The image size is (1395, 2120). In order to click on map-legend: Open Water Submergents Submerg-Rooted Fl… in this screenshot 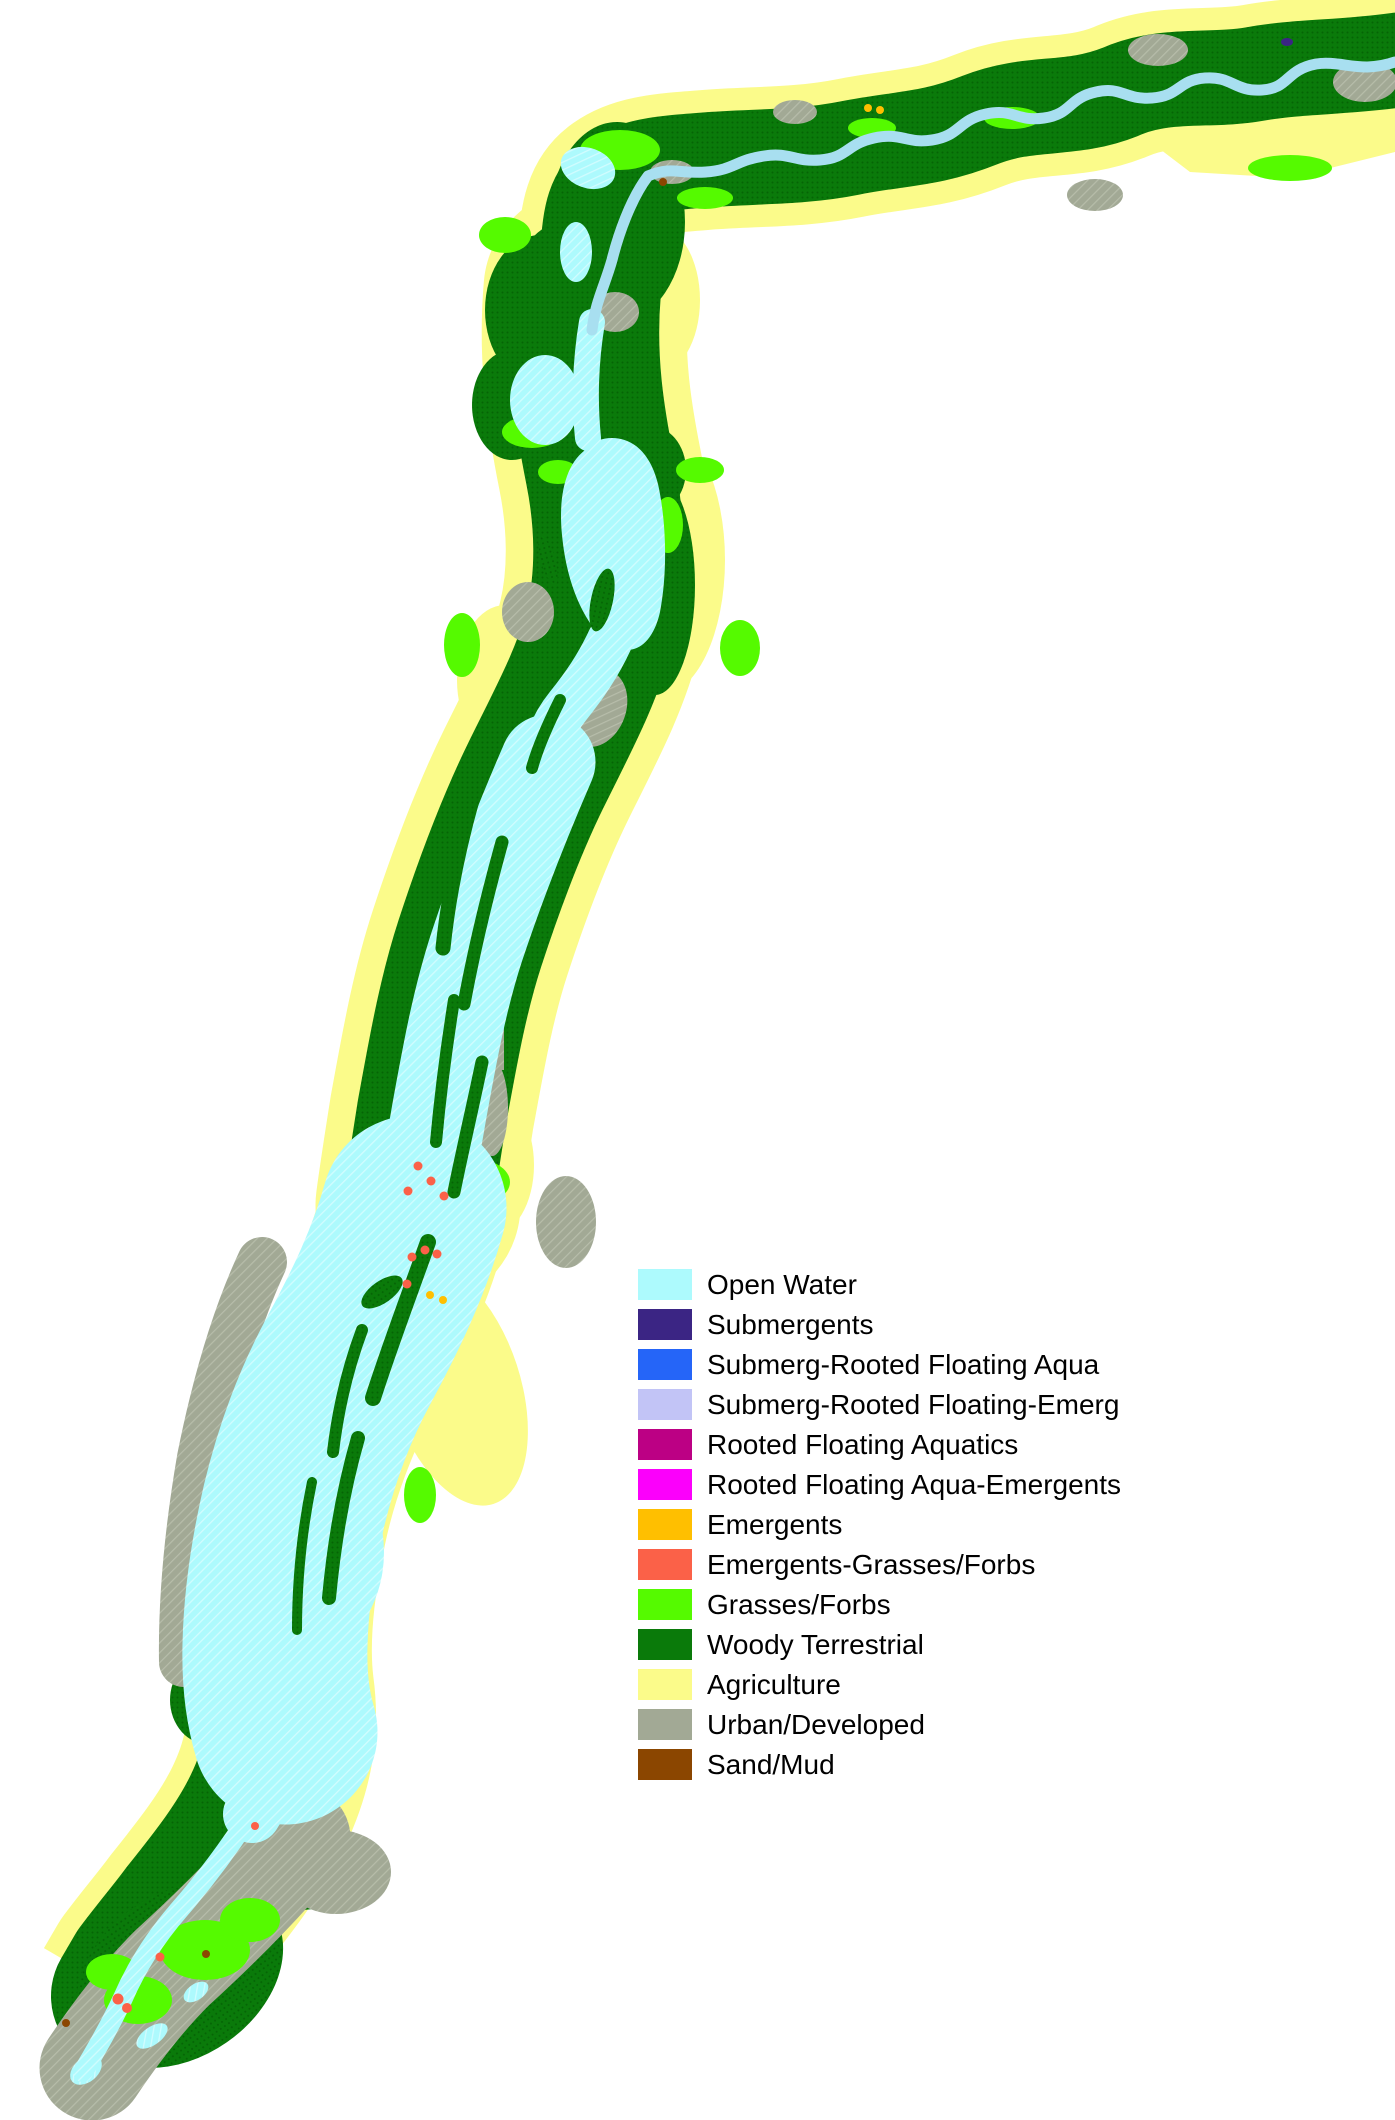, I will do `click(879, 1529)`.